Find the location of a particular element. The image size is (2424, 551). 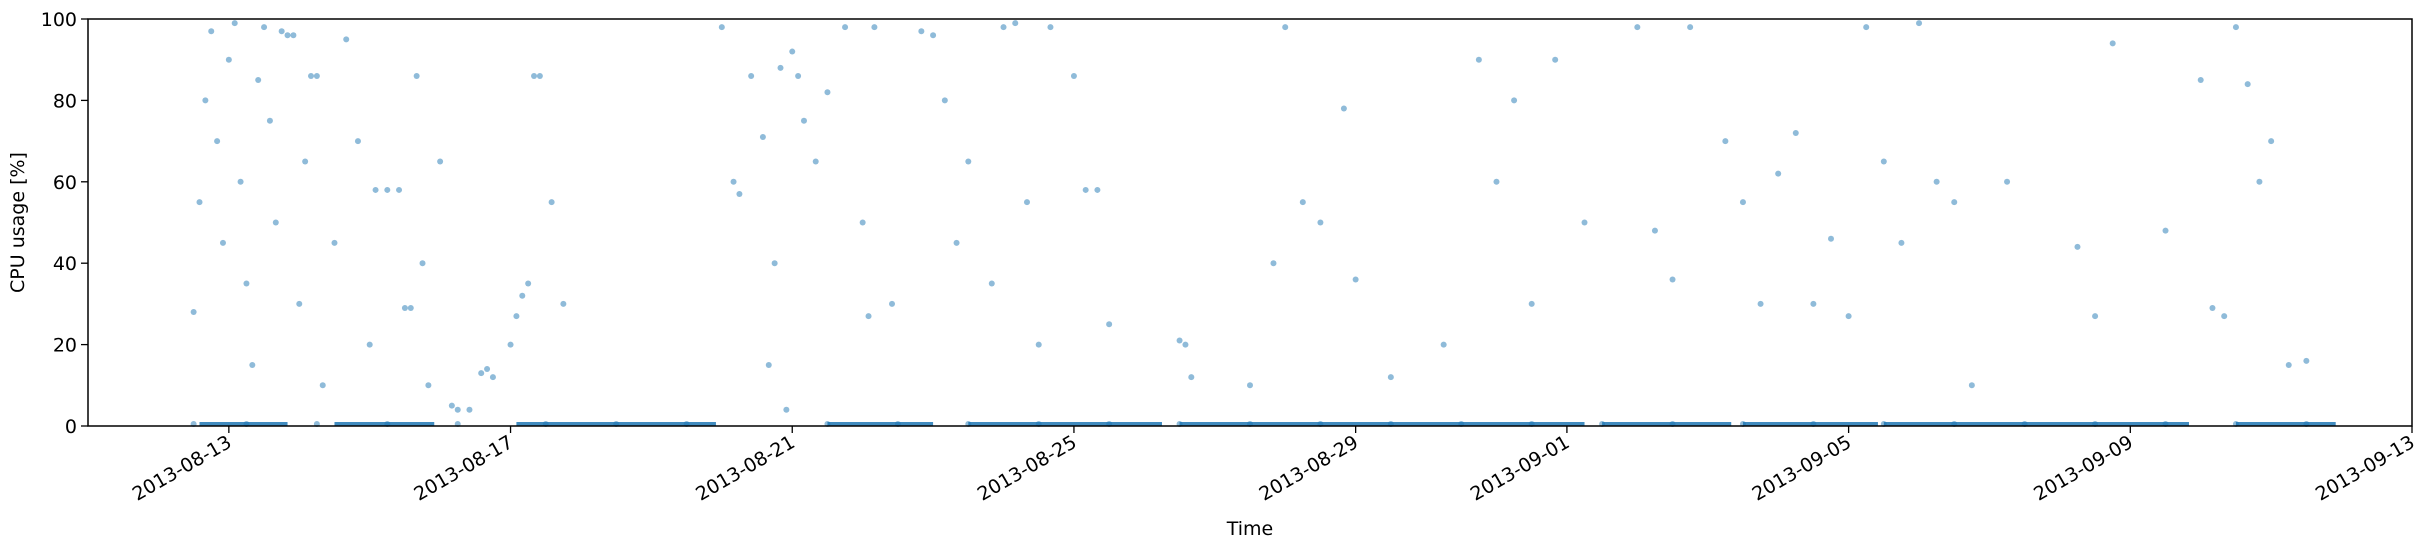

y-axis-label: CPU usage [%] is located at coordinates (18, 222).